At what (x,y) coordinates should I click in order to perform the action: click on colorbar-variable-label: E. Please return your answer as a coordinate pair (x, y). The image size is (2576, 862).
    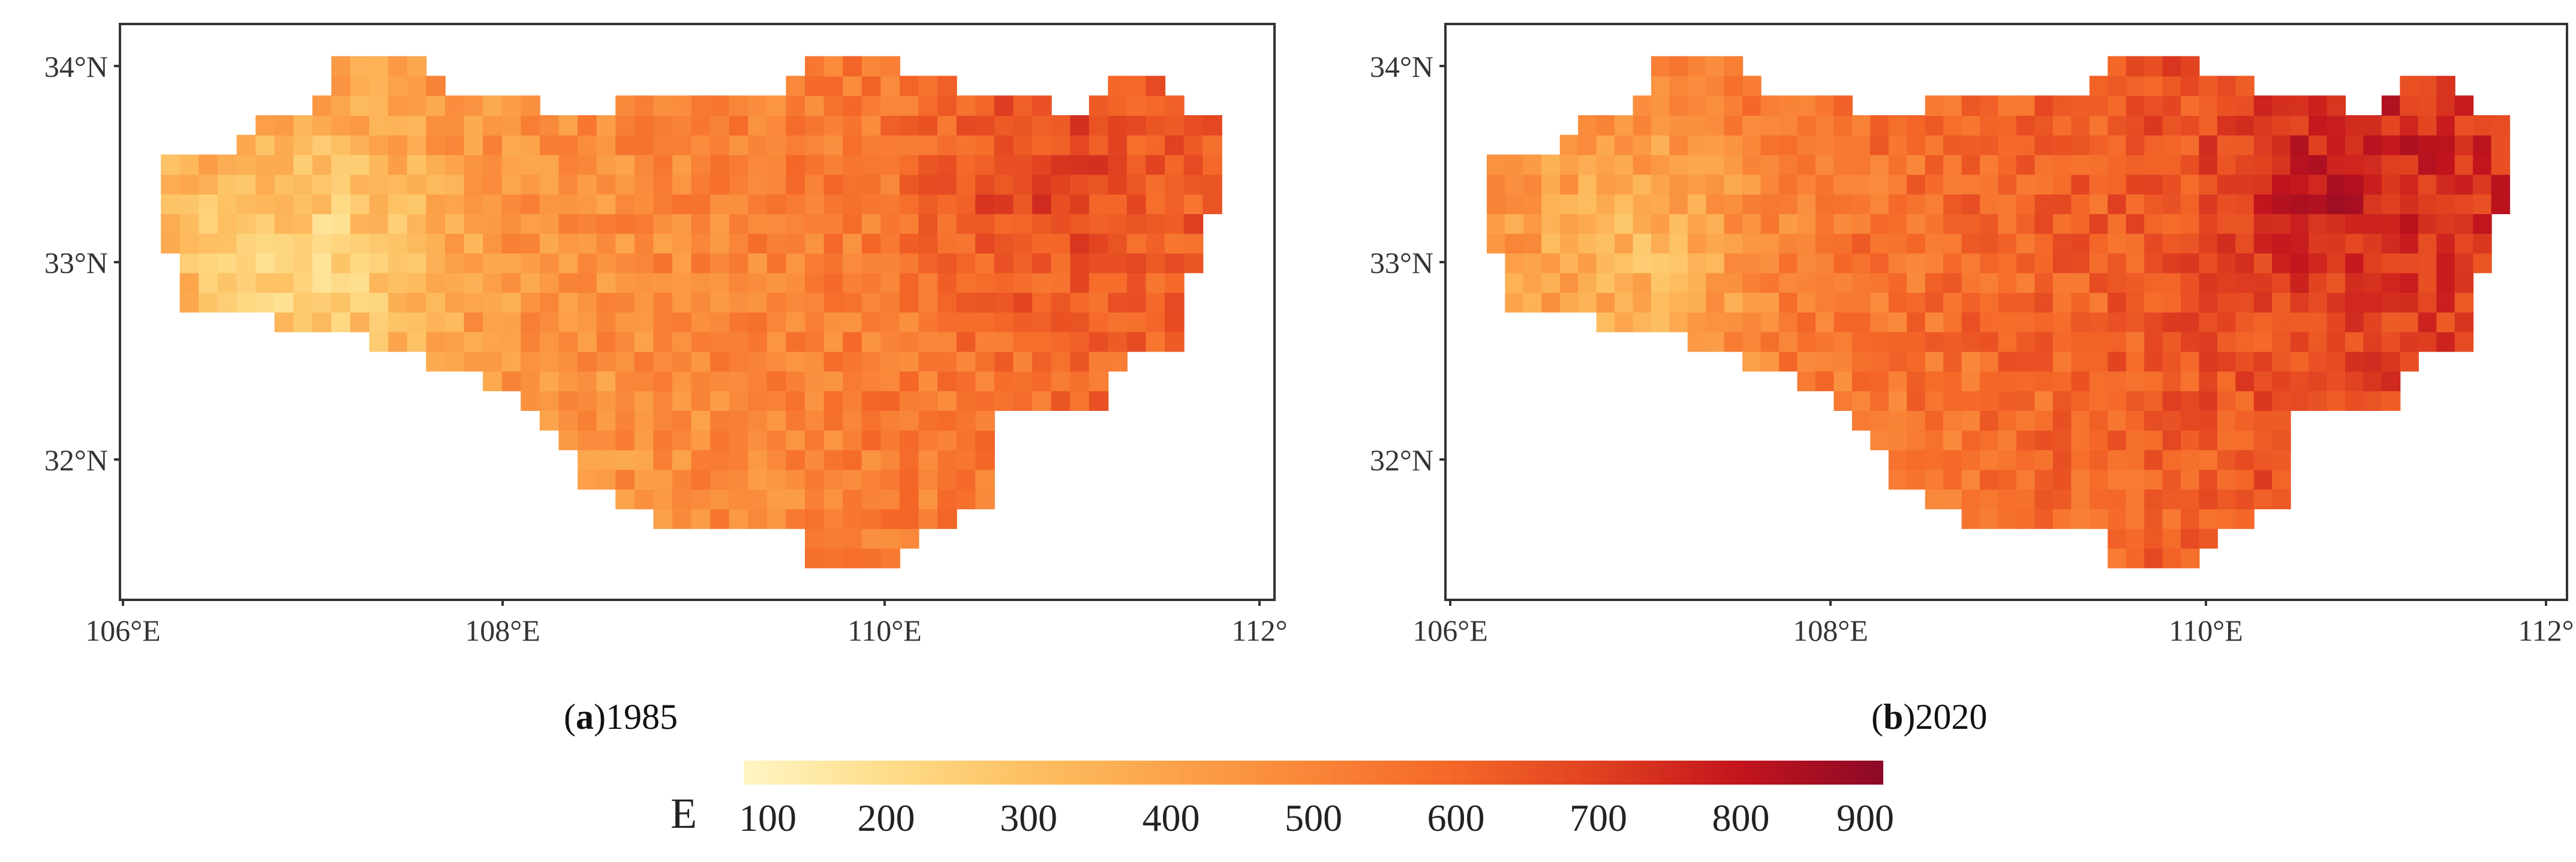
    Looking at the image, I should click on (684, 813).